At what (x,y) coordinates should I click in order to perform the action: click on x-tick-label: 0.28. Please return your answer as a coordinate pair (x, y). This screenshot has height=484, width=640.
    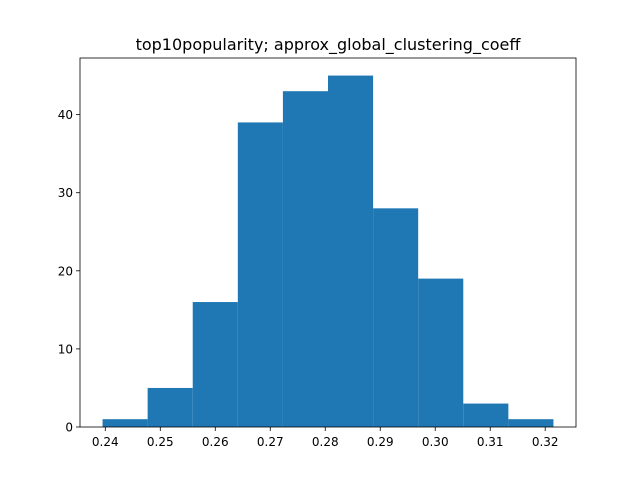
    Looking at the image, I should click on (325, 442).